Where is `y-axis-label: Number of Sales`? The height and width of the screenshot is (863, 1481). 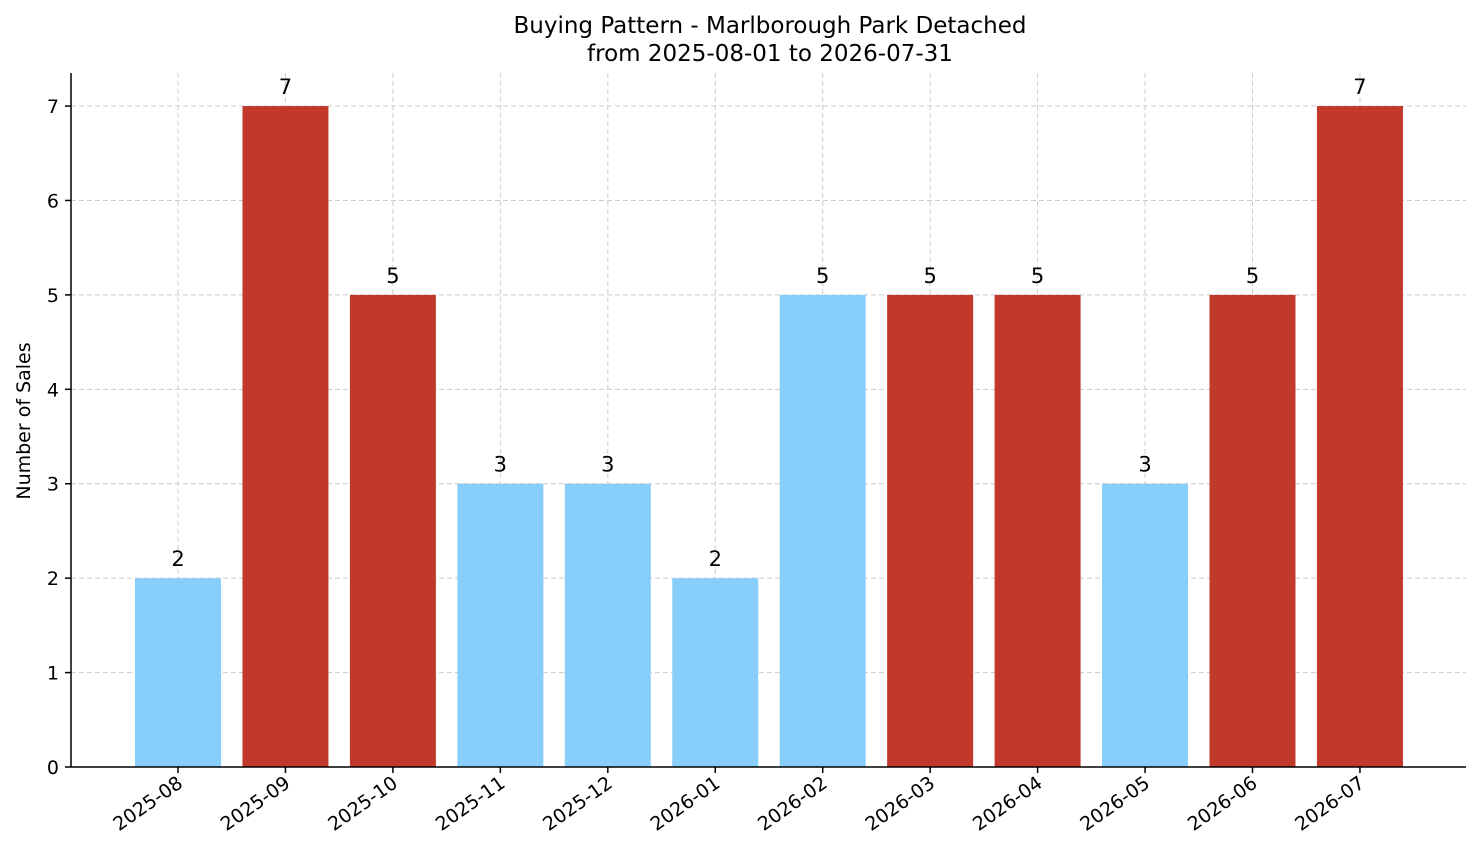 y-axis-label: Number of Sales is located at coordinates (24, 420).